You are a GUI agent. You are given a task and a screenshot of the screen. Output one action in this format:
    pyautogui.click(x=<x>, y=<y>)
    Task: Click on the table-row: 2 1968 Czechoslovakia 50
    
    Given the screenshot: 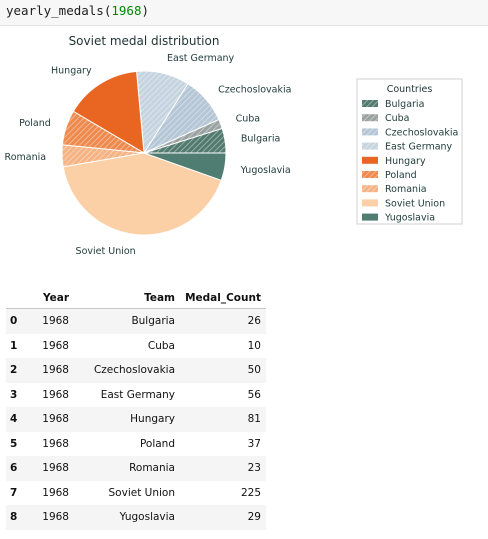 What is the action you would take?
    pyautogui.click(x=136, y=370)
    